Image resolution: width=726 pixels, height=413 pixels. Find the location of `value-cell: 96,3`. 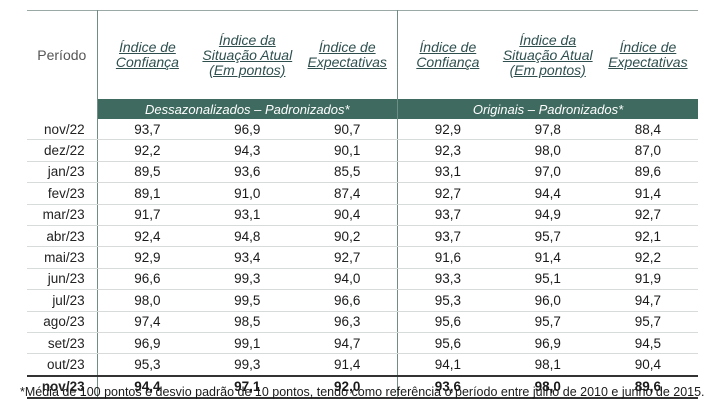

value-cell: 96,3 is located at coordinates (347, 322).